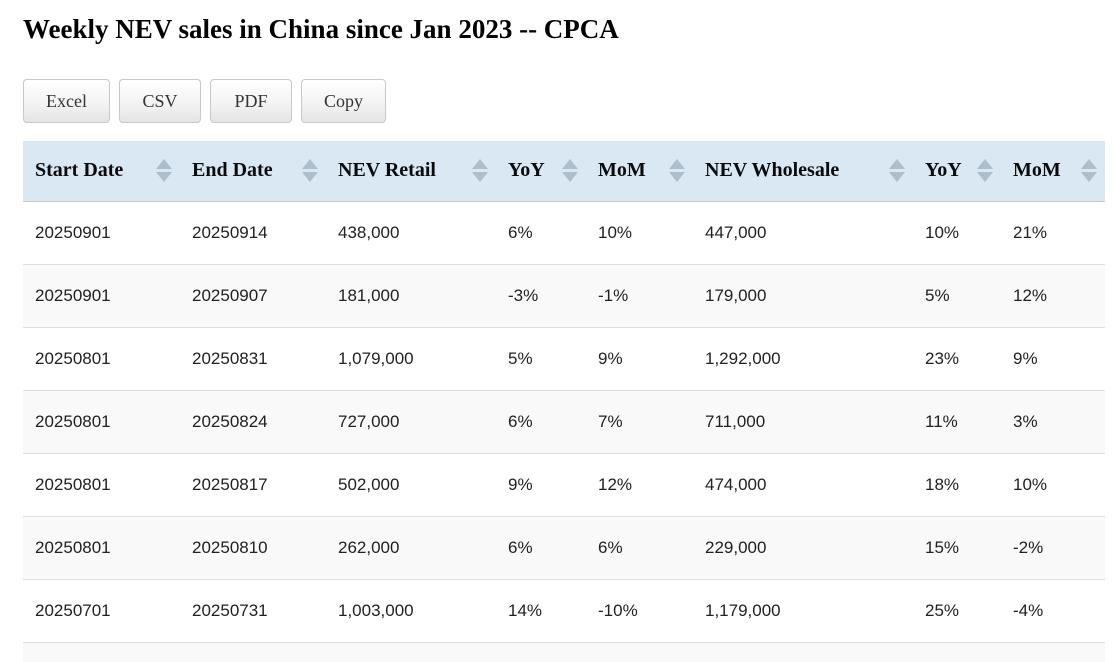 The height and width of the screenshot is (662, 1113). I want to click on cell-nev-wholesale: 447,000, so click(736, 232).